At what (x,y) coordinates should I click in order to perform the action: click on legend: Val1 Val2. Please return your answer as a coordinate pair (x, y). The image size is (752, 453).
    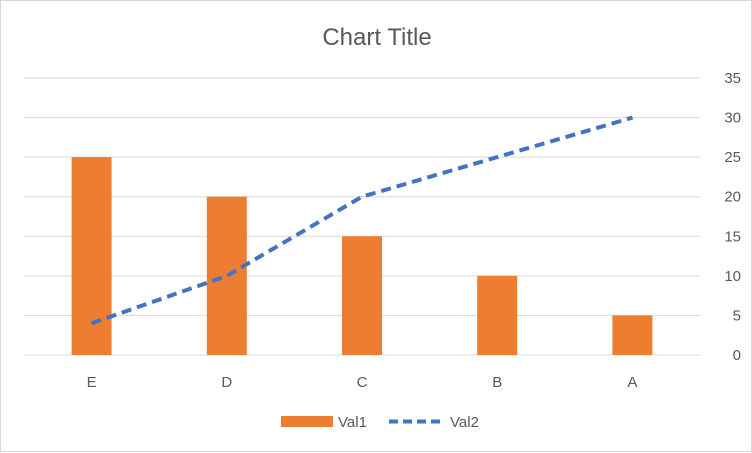
    Looking at the image, I should click on (380, 422).